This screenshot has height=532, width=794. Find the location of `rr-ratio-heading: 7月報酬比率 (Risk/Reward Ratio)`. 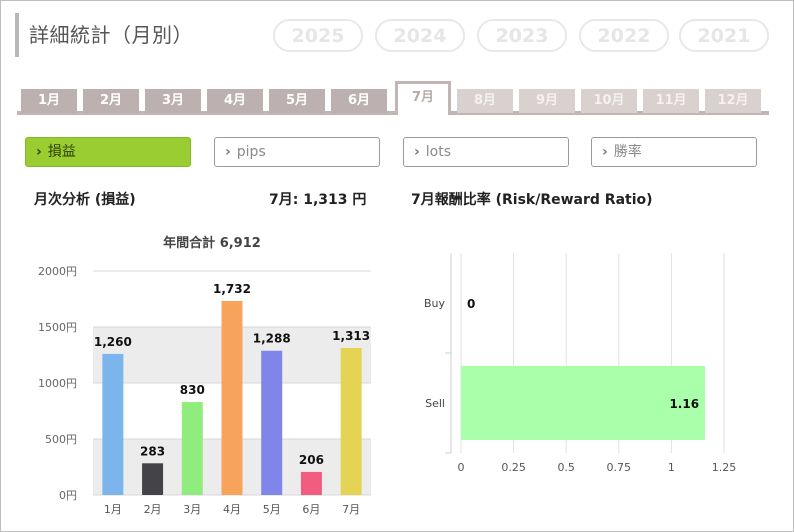

rr-ratio-heading: 7月報酬比率 (Risk/Reward Ratio) is located at coordinates (532, 200).